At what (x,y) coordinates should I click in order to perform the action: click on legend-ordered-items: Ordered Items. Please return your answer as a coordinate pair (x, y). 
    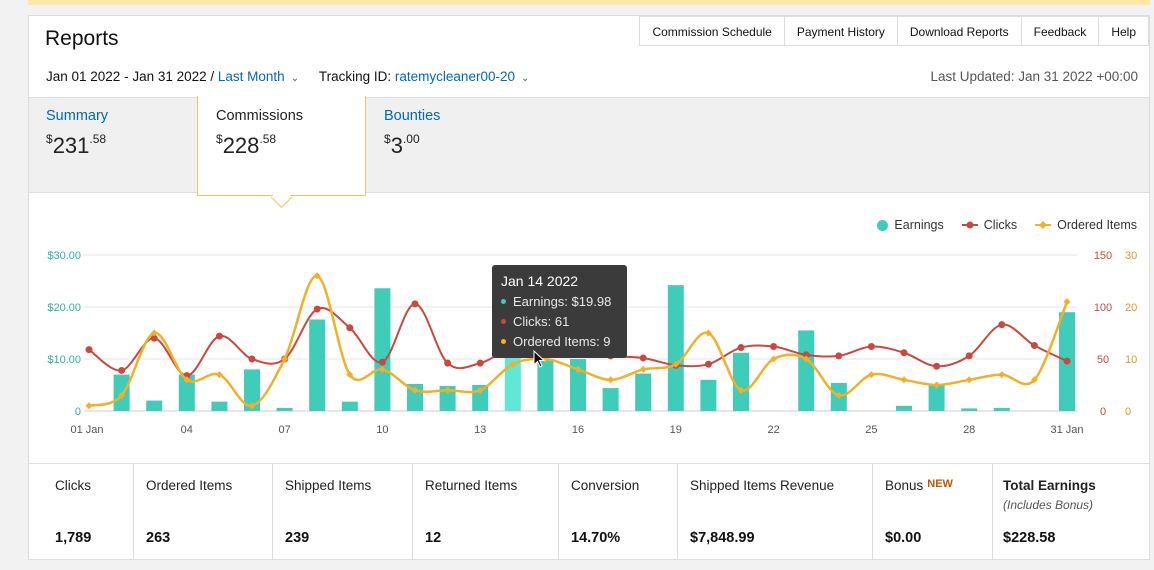
    Looking at the image, I should click on (1086, 225).